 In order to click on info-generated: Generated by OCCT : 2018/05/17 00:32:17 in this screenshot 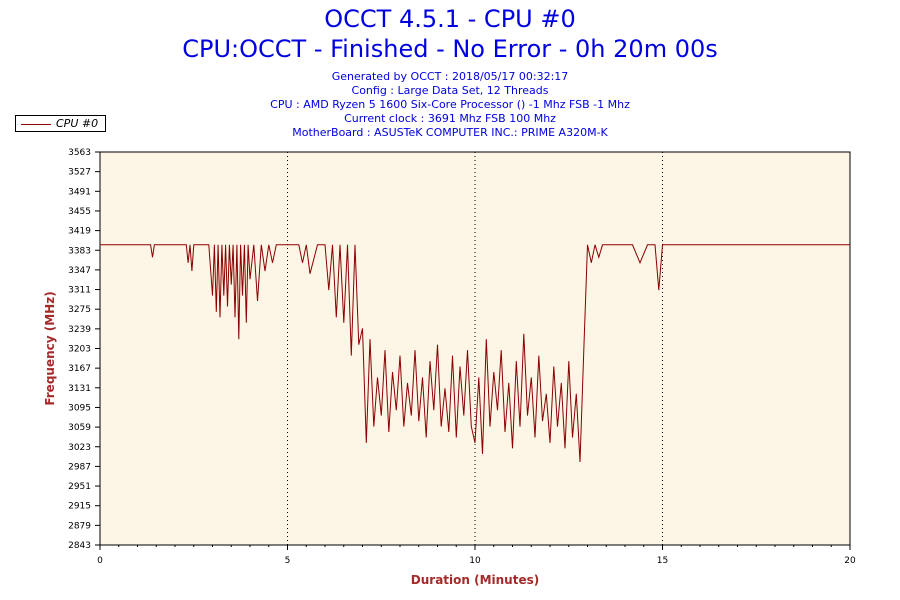, I will do `click(450, 76)`.